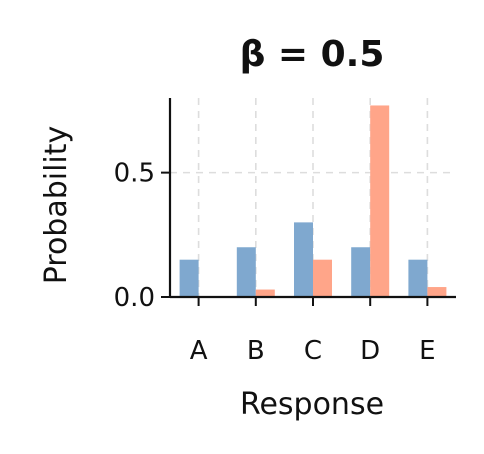  I want to click on x-ticks: A B C D E, so click(313, 331).